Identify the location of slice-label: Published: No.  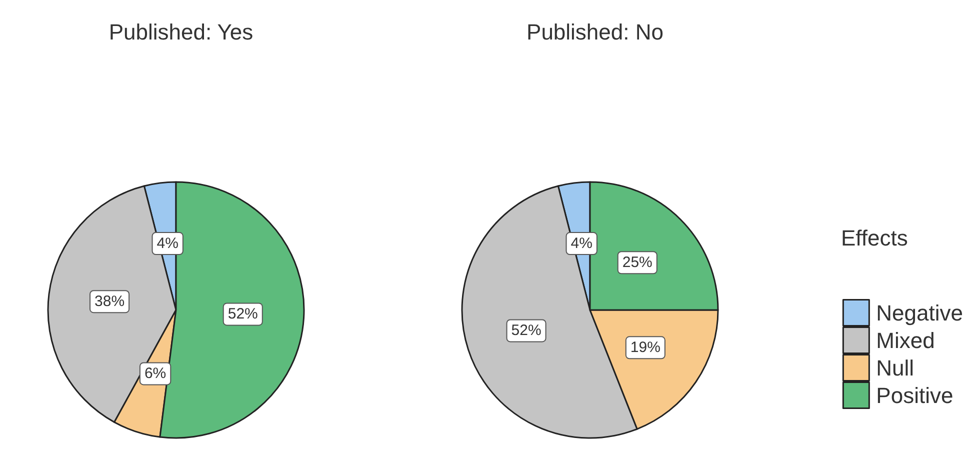
(595, 32).